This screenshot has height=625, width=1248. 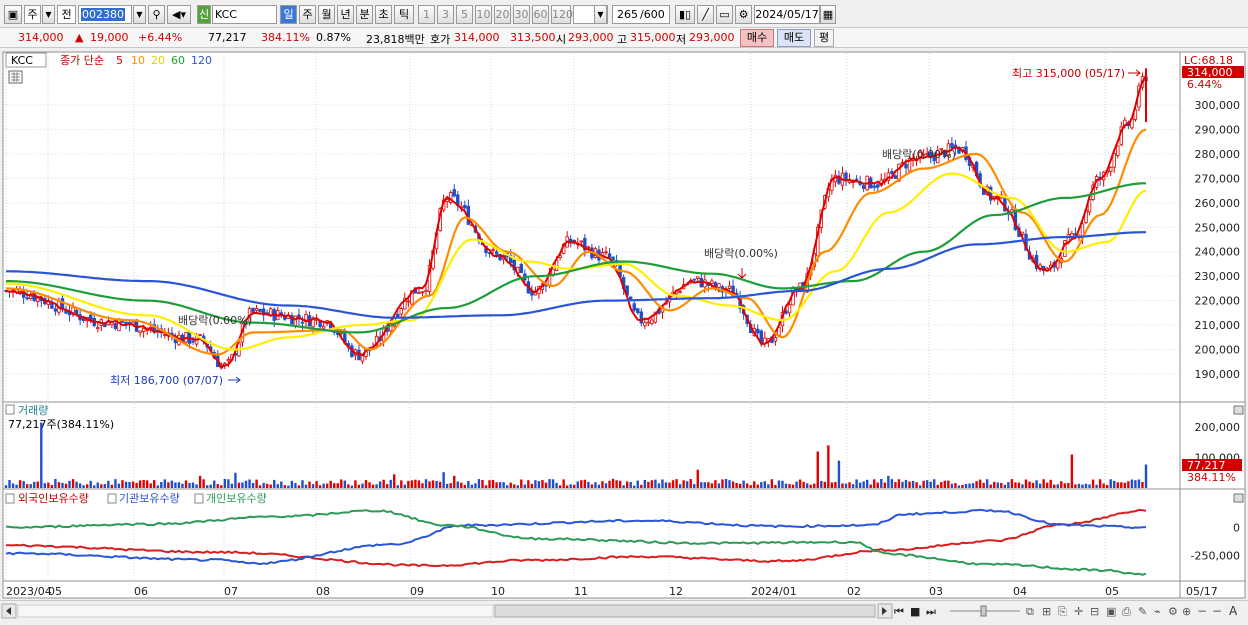 What do you see at coordinates (61, 424) in the screenshot?
I see `volume-current: 77,217주(384.11%)` at bounding box center [61, 424].